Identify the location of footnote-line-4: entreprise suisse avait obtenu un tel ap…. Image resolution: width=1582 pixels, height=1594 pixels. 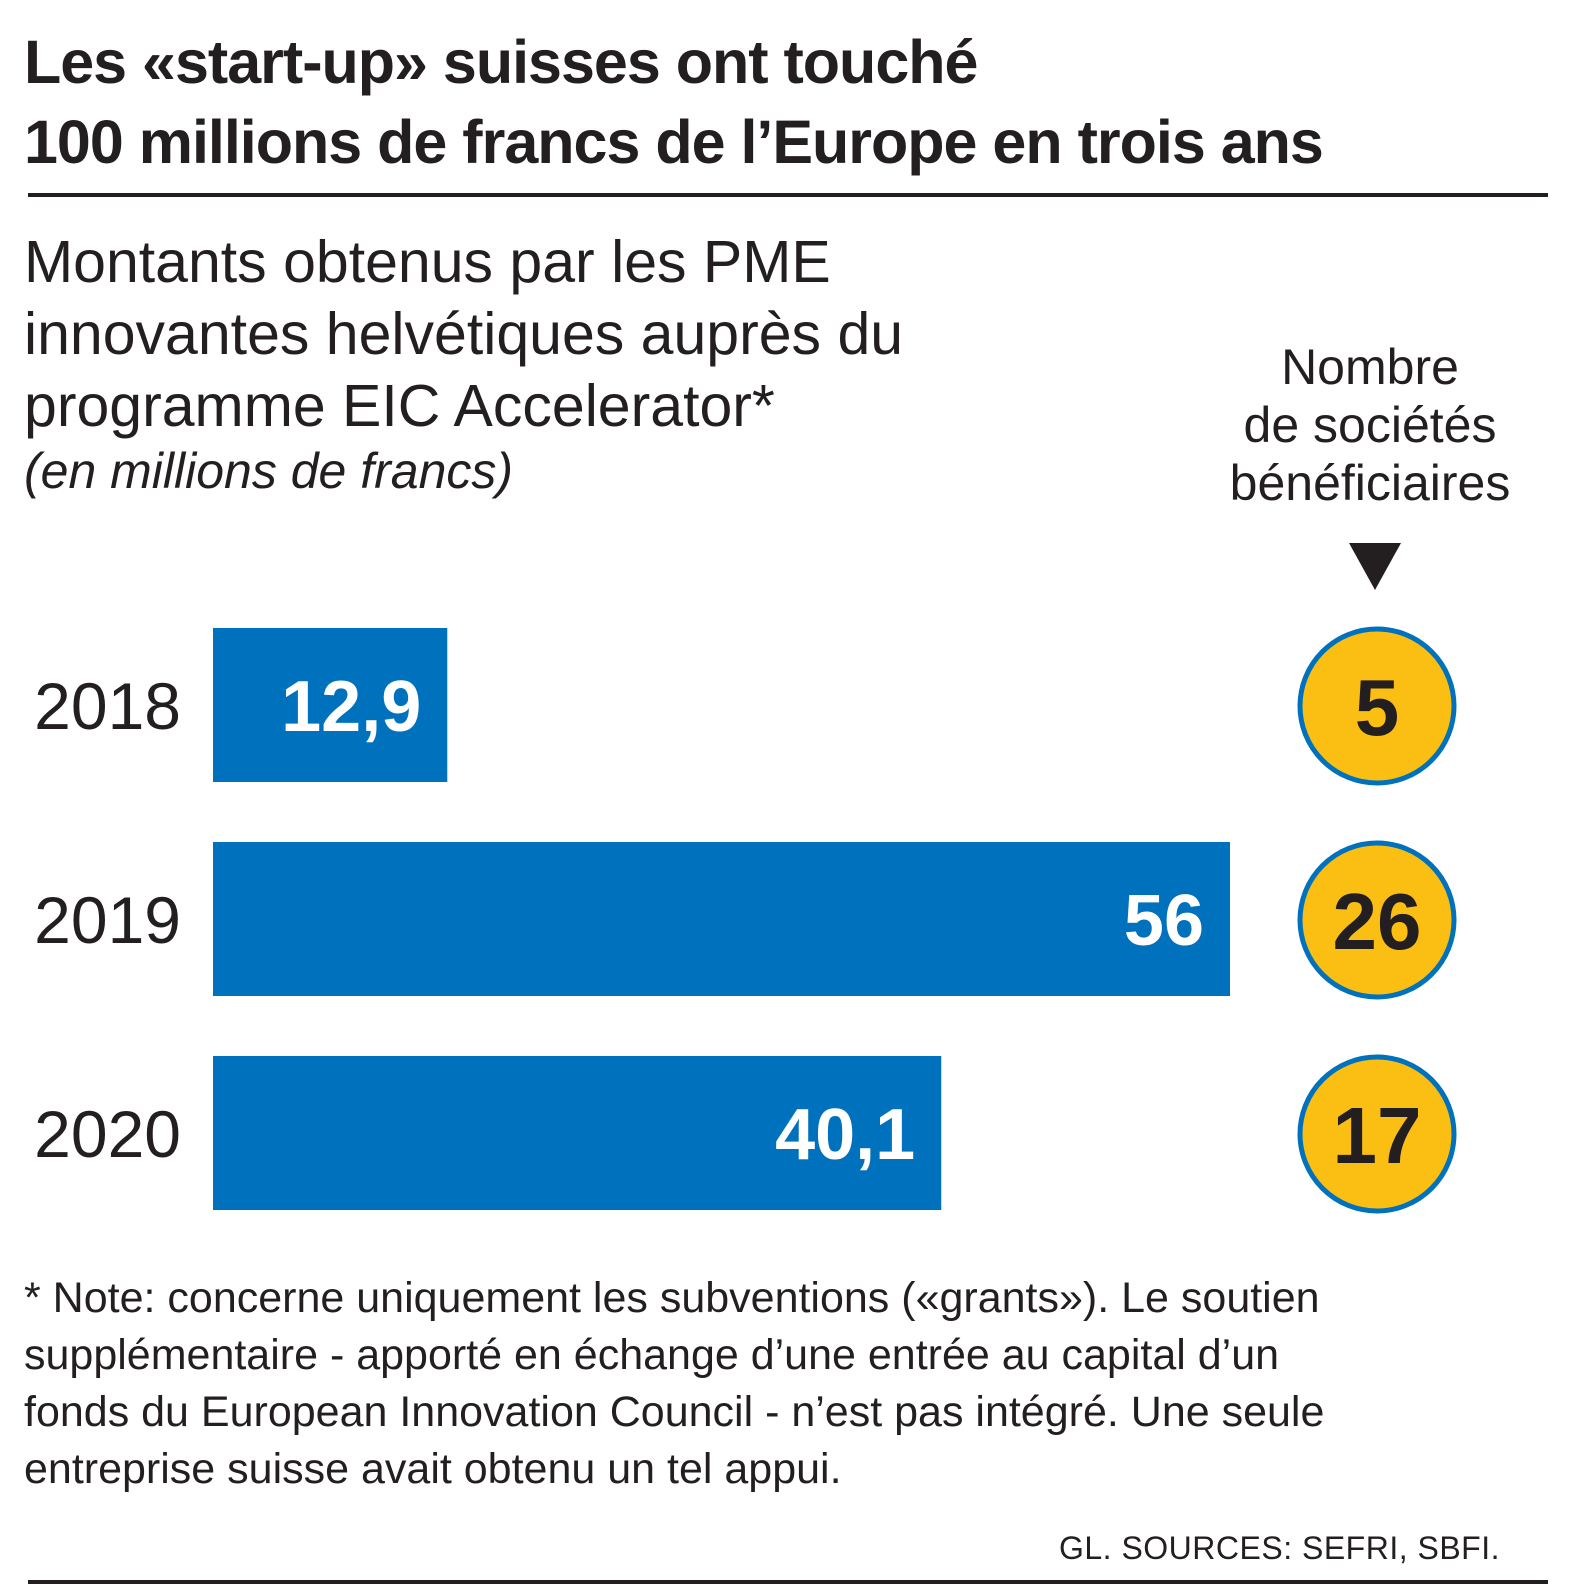
(433, 1469).